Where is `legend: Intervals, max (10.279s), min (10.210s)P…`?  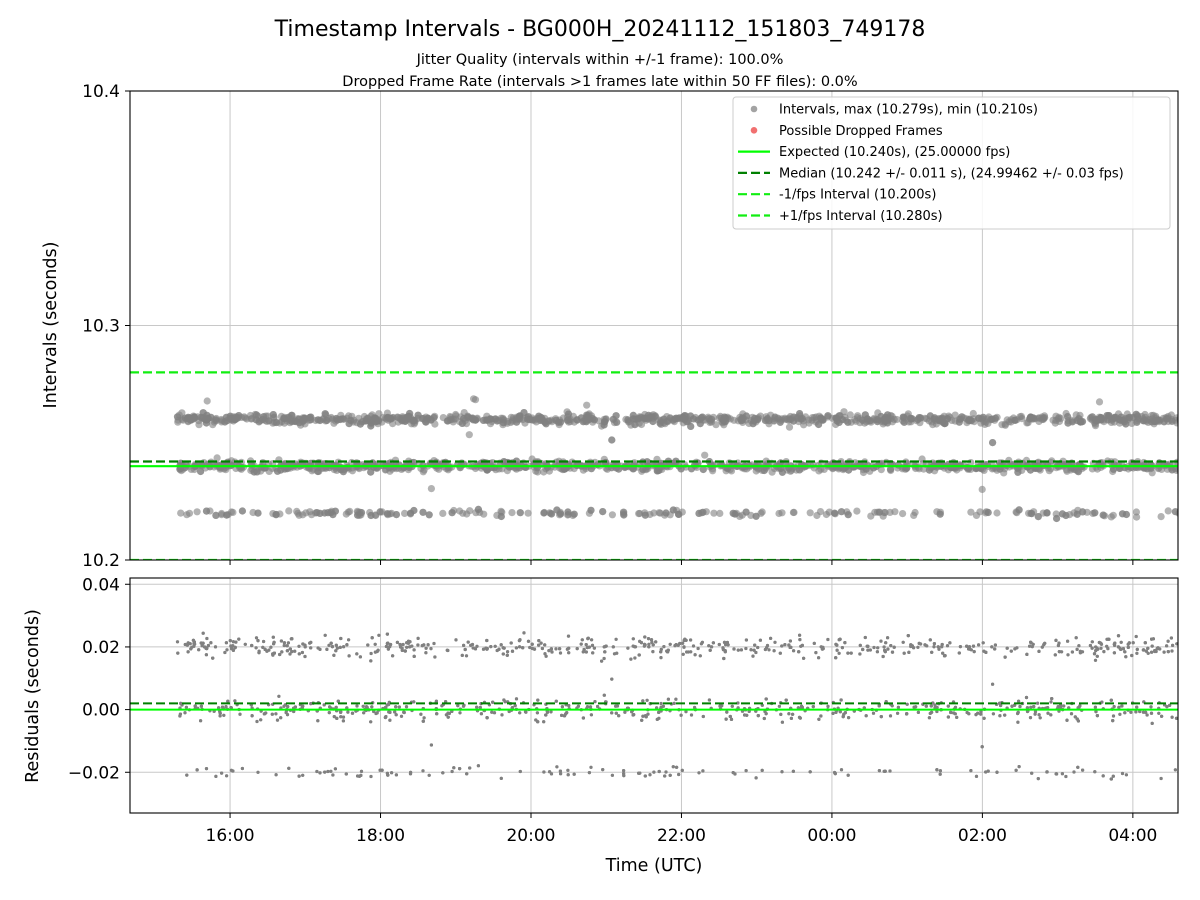
legend: Intervals, max (10.279s), min (10.210s)P… is located at coordinates (951, 163).